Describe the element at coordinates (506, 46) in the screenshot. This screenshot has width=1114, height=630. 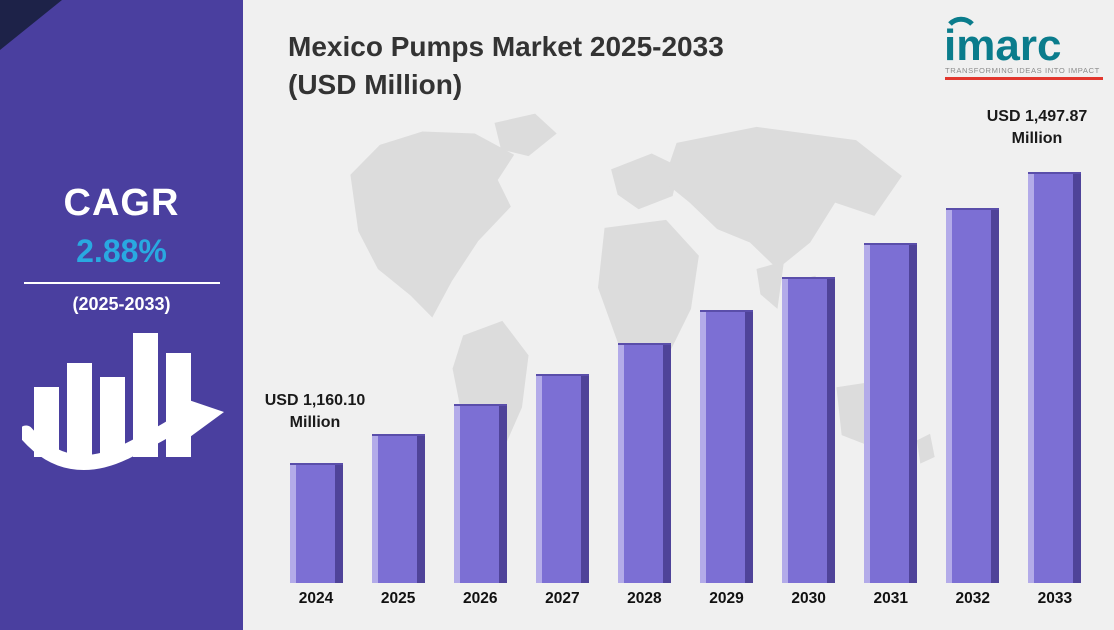
I see `page-title-line1: Mexico Pumps Market 2025-2033` at that location.